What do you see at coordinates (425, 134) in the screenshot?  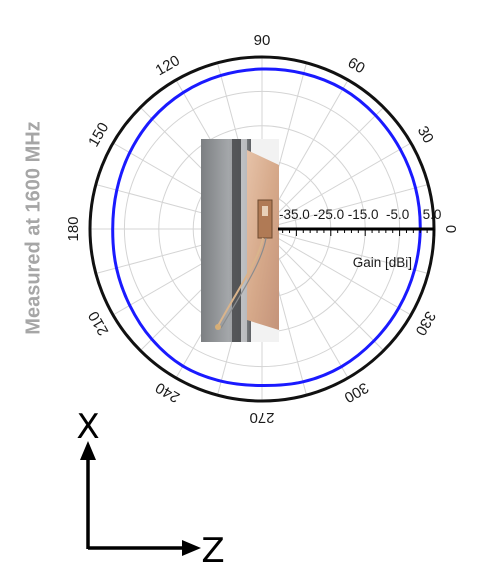 I see `angle-tick-label: 30` at bounding box center [425, 134].